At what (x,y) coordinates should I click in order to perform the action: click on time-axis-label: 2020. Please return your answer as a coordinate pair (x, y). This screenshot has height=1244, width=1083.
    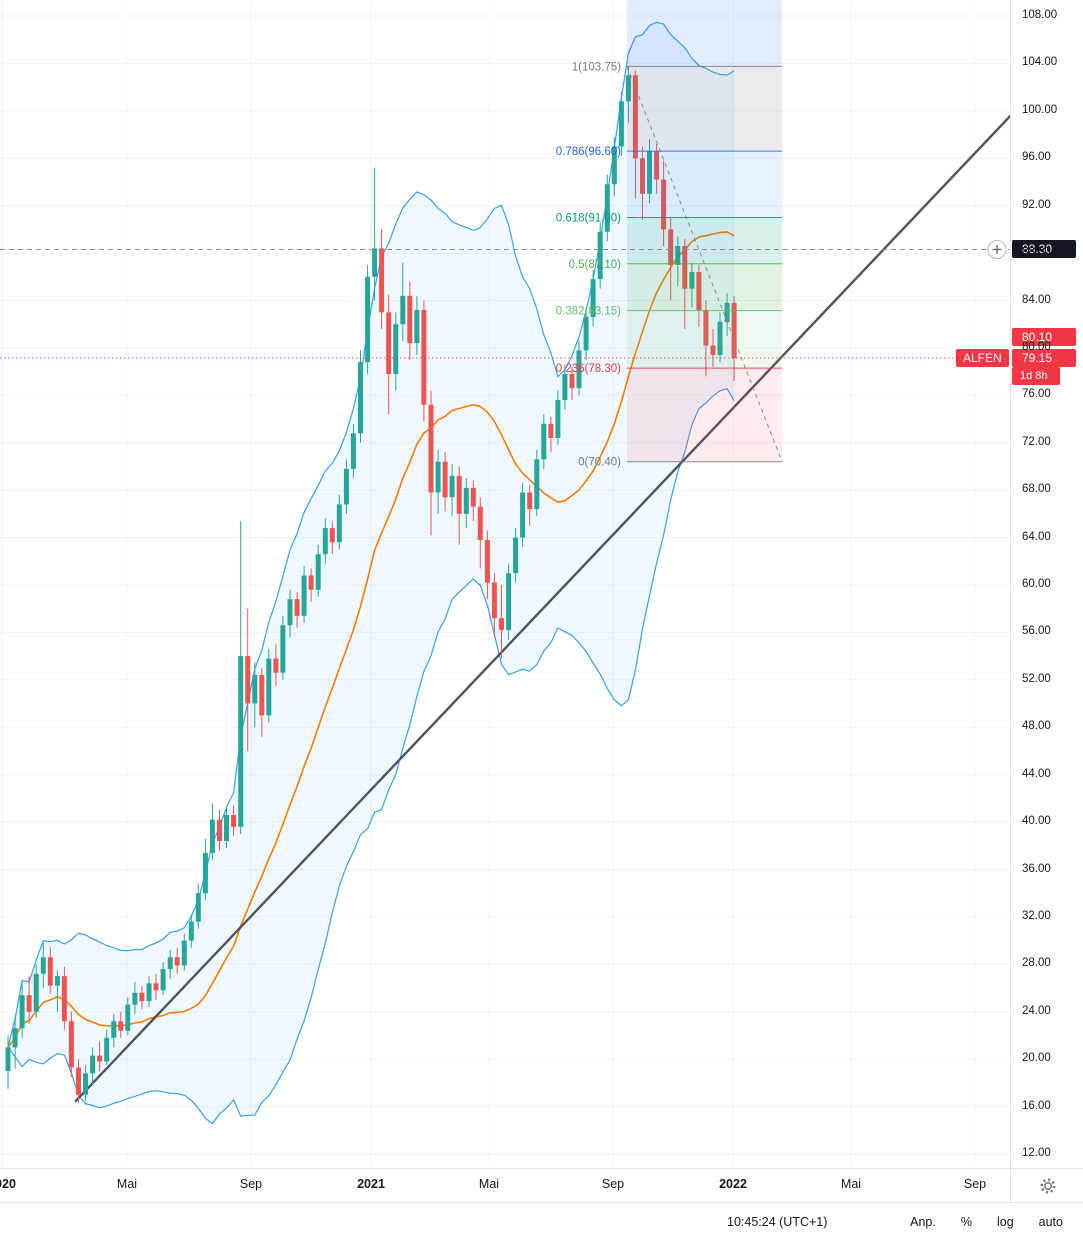
    Looking at the image, I should click on (8, 1184).